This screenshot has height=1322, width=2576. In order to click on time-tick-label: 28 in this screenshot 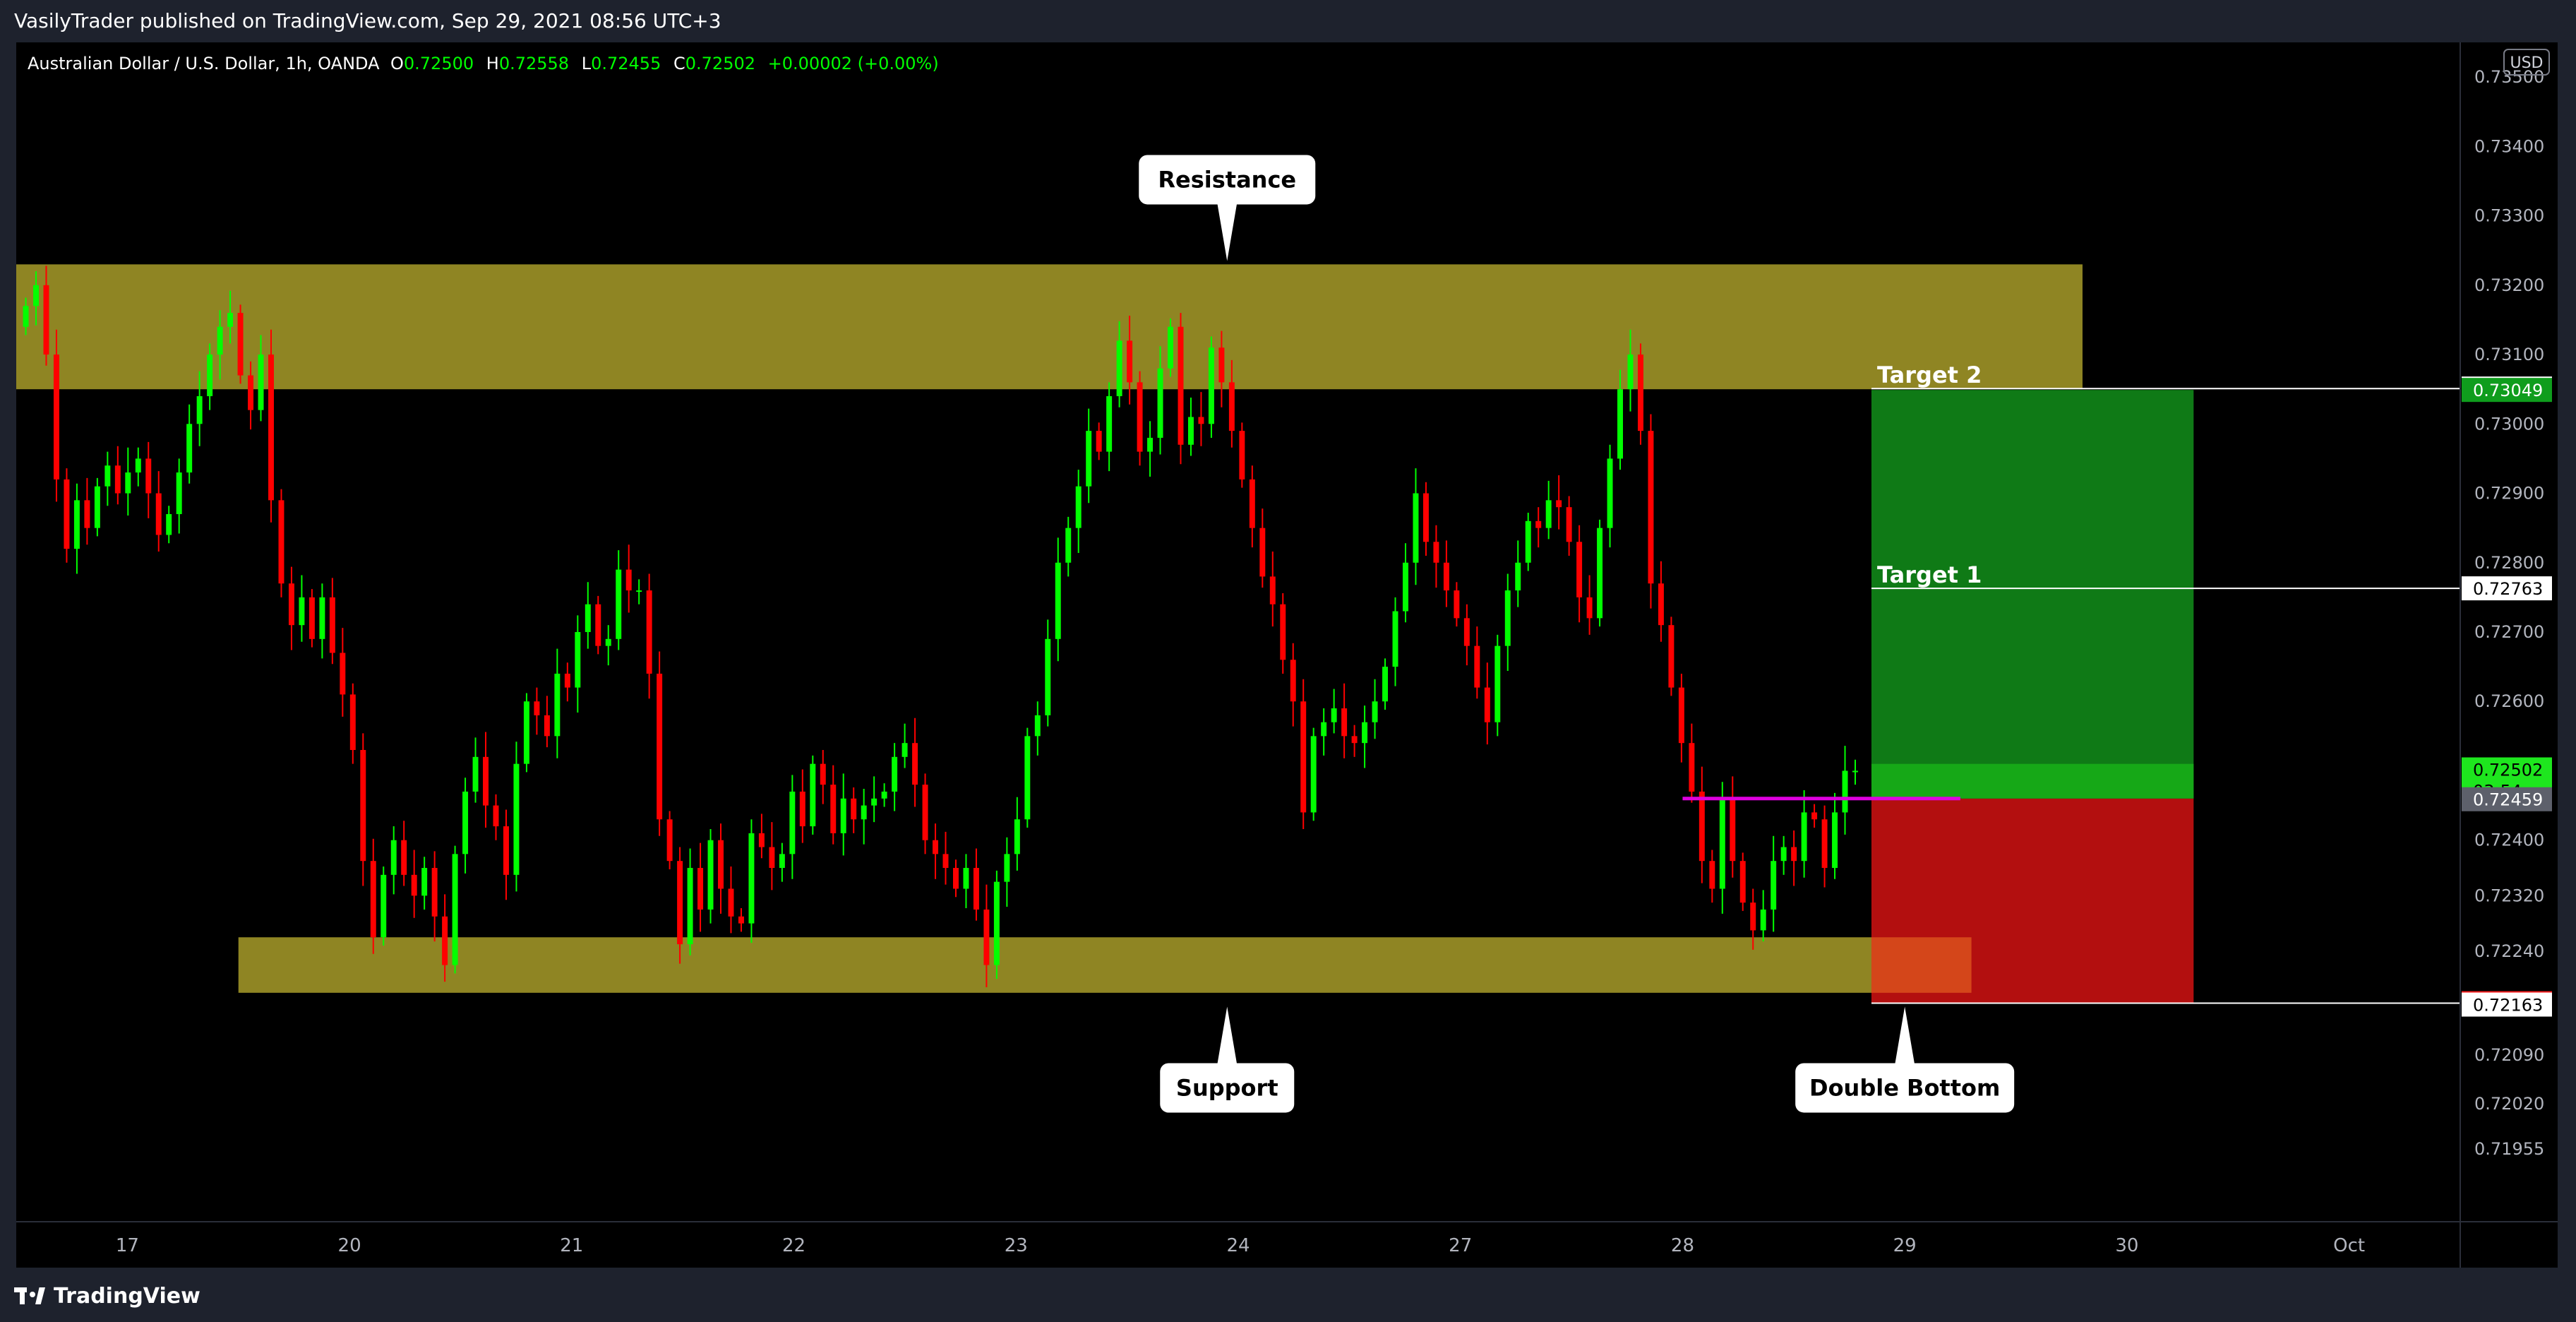, I will do `click(1682, 1245)`.